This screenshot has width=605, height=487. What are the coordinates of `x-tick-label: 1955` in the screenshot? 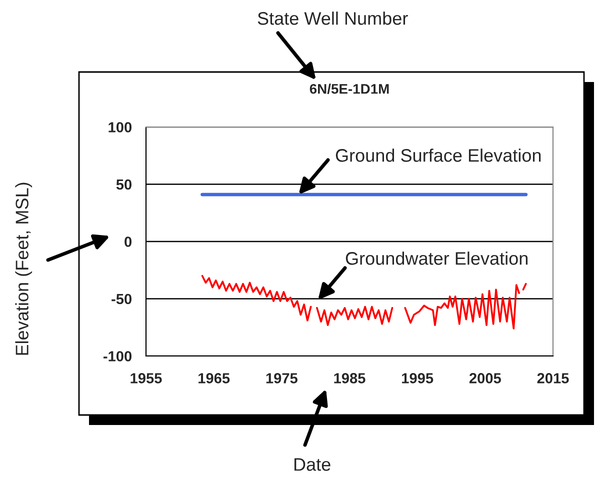 It's located at (146, 378).